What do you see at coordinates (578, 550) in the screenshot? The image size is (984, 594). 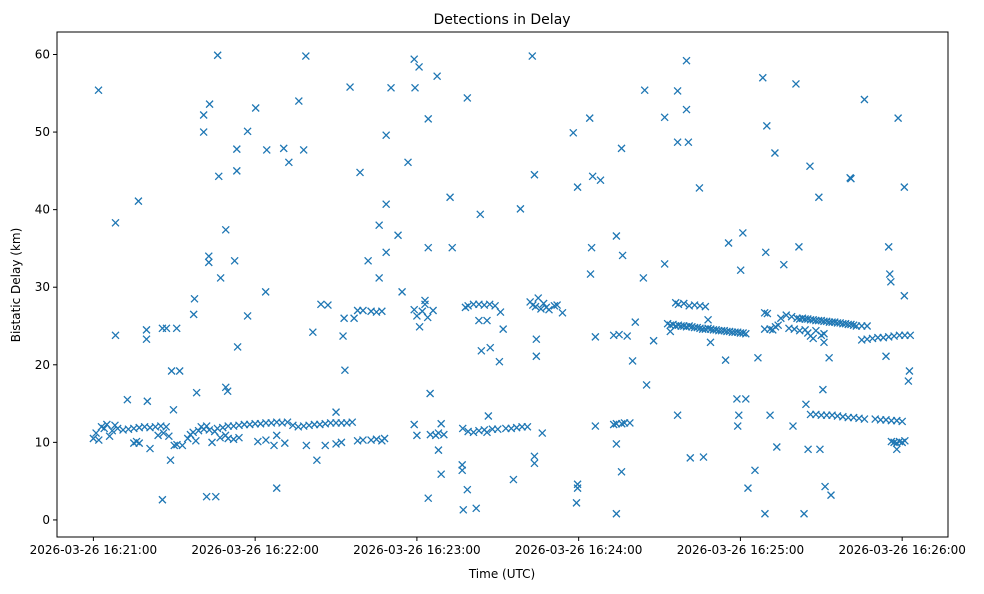 I see `x-tick-label: 2026-03-26 16:24:00` at bounding box center [578, 550].